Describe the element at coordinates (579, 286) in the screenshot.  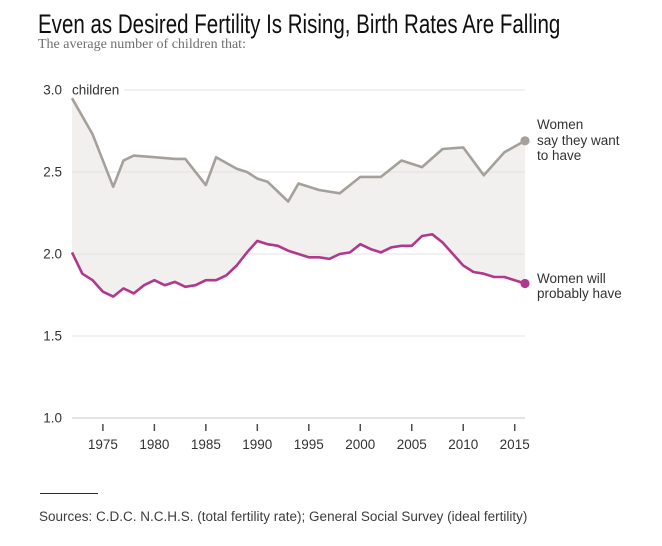
I see `annotation-women-will-probably-have: Women will probably have` at that location.